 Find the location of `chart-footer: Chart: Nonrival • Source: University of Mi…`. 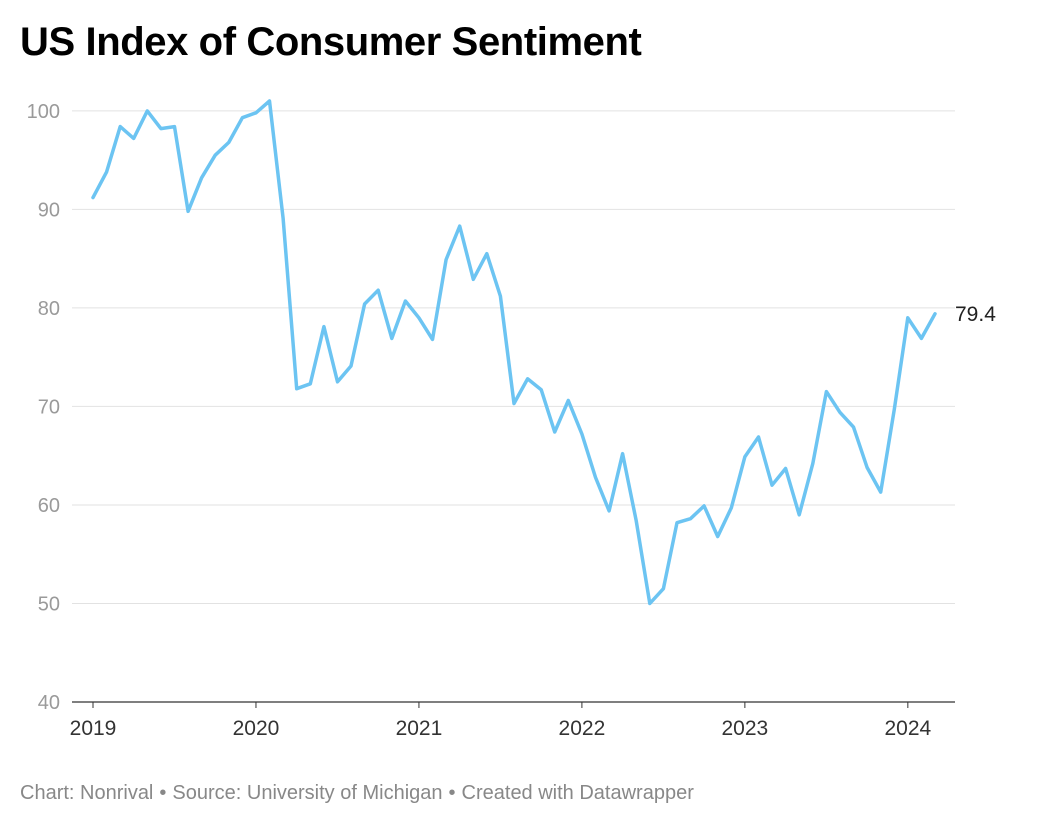

chart-footer: Chart: Nonrival • Source: University of Mi… is located at coordinates (357, 793).